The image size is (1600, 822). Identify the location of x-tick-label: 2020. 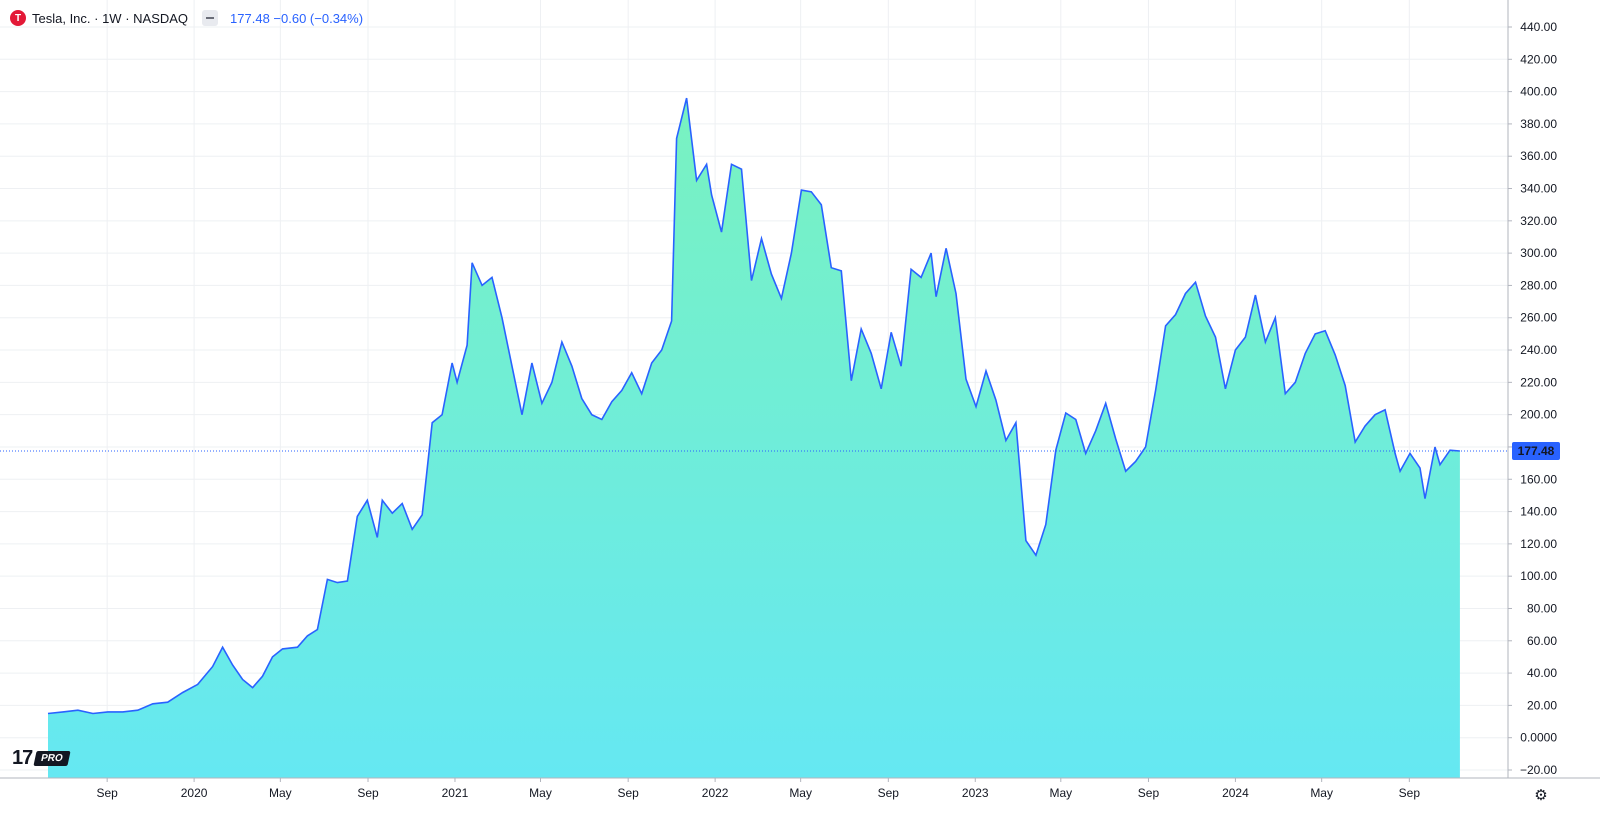
(194, 793).